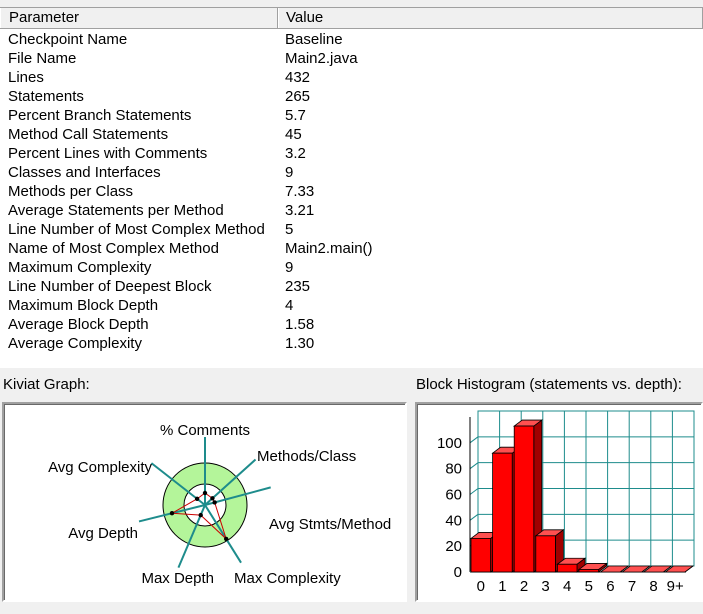 This screenshot has width=703, height=614. What do you see at coordinates (287, 578) in the screenshot?
I see `kiviat-axis-label: Max Complexity` at bounding box center [287, 578].